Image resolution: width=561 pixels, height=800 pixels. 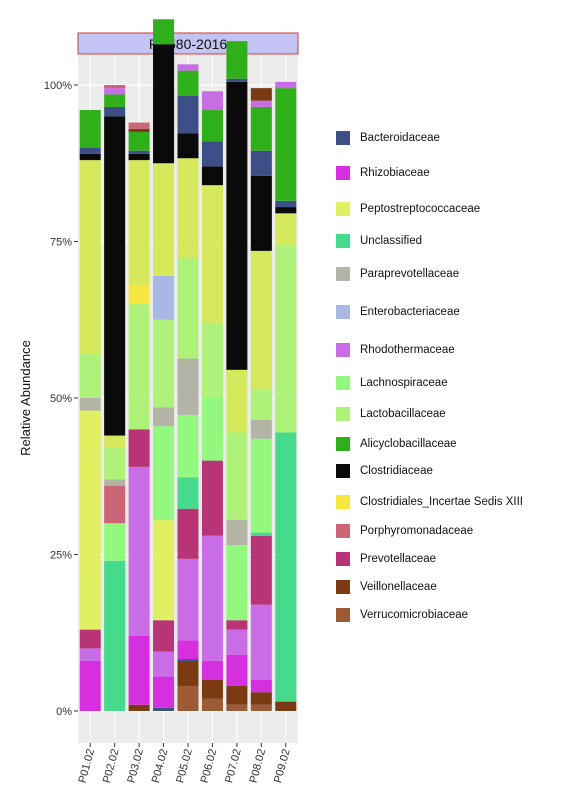 What do you see at coordinates (282, 766) in the screenshot?
I see `x-tick-label: P09.02` at bounding box center [282, 766].